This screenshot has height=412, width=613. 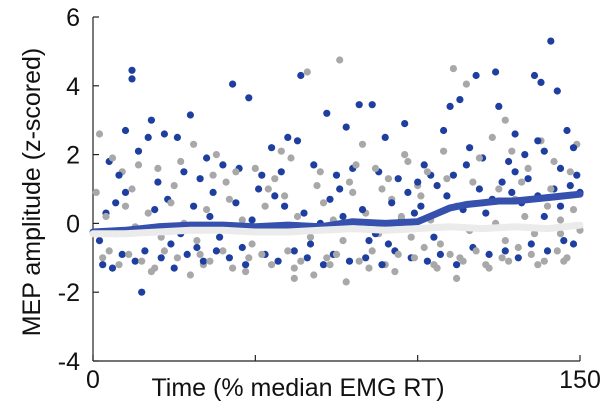 What do you see at coordinates (336, 229) in the screenshot?
I see `trend-line-gray` at bounding box center [336, 229].